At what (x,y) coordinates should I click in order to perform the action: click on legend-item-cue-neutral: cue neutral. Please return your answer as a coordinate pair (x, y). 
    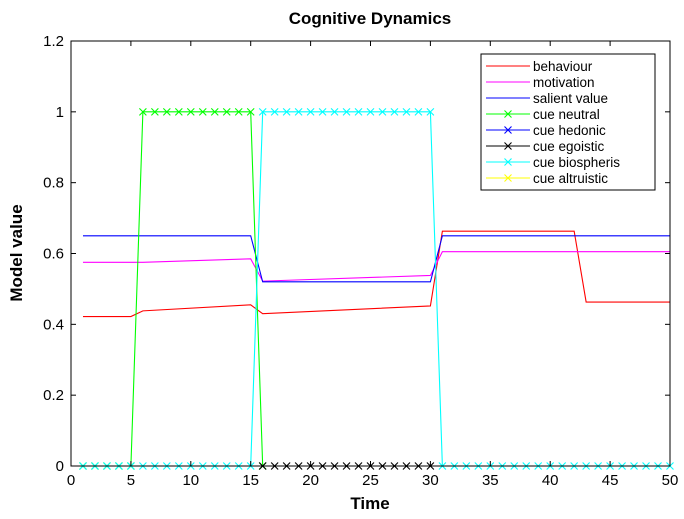
    Looking at the image, I should click on (543, 114).